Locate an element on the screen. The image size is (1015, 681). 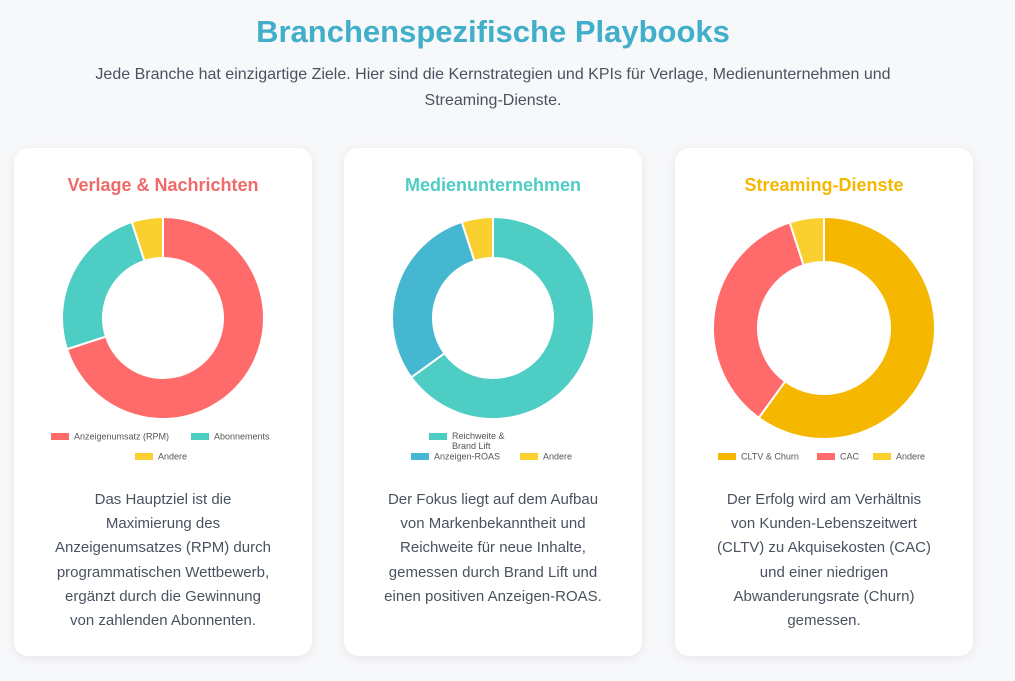
description-line: von Markenbekanntheit und is located at coordinates (493, 524).